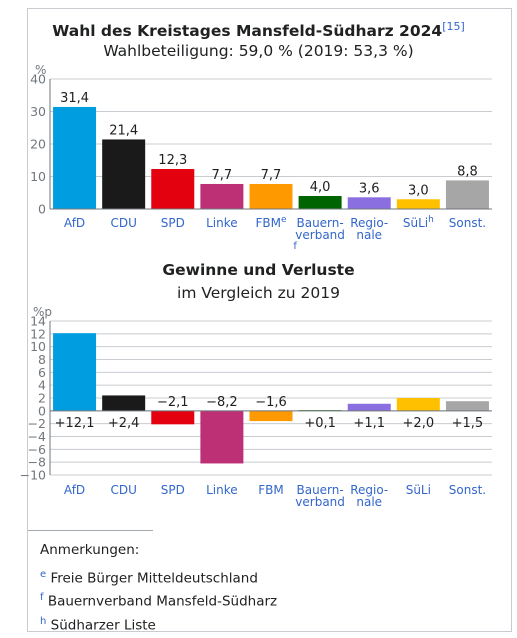  Describe the element at coordinates (43, 574) in the screenshot. I see `note-mark: e` at that location.